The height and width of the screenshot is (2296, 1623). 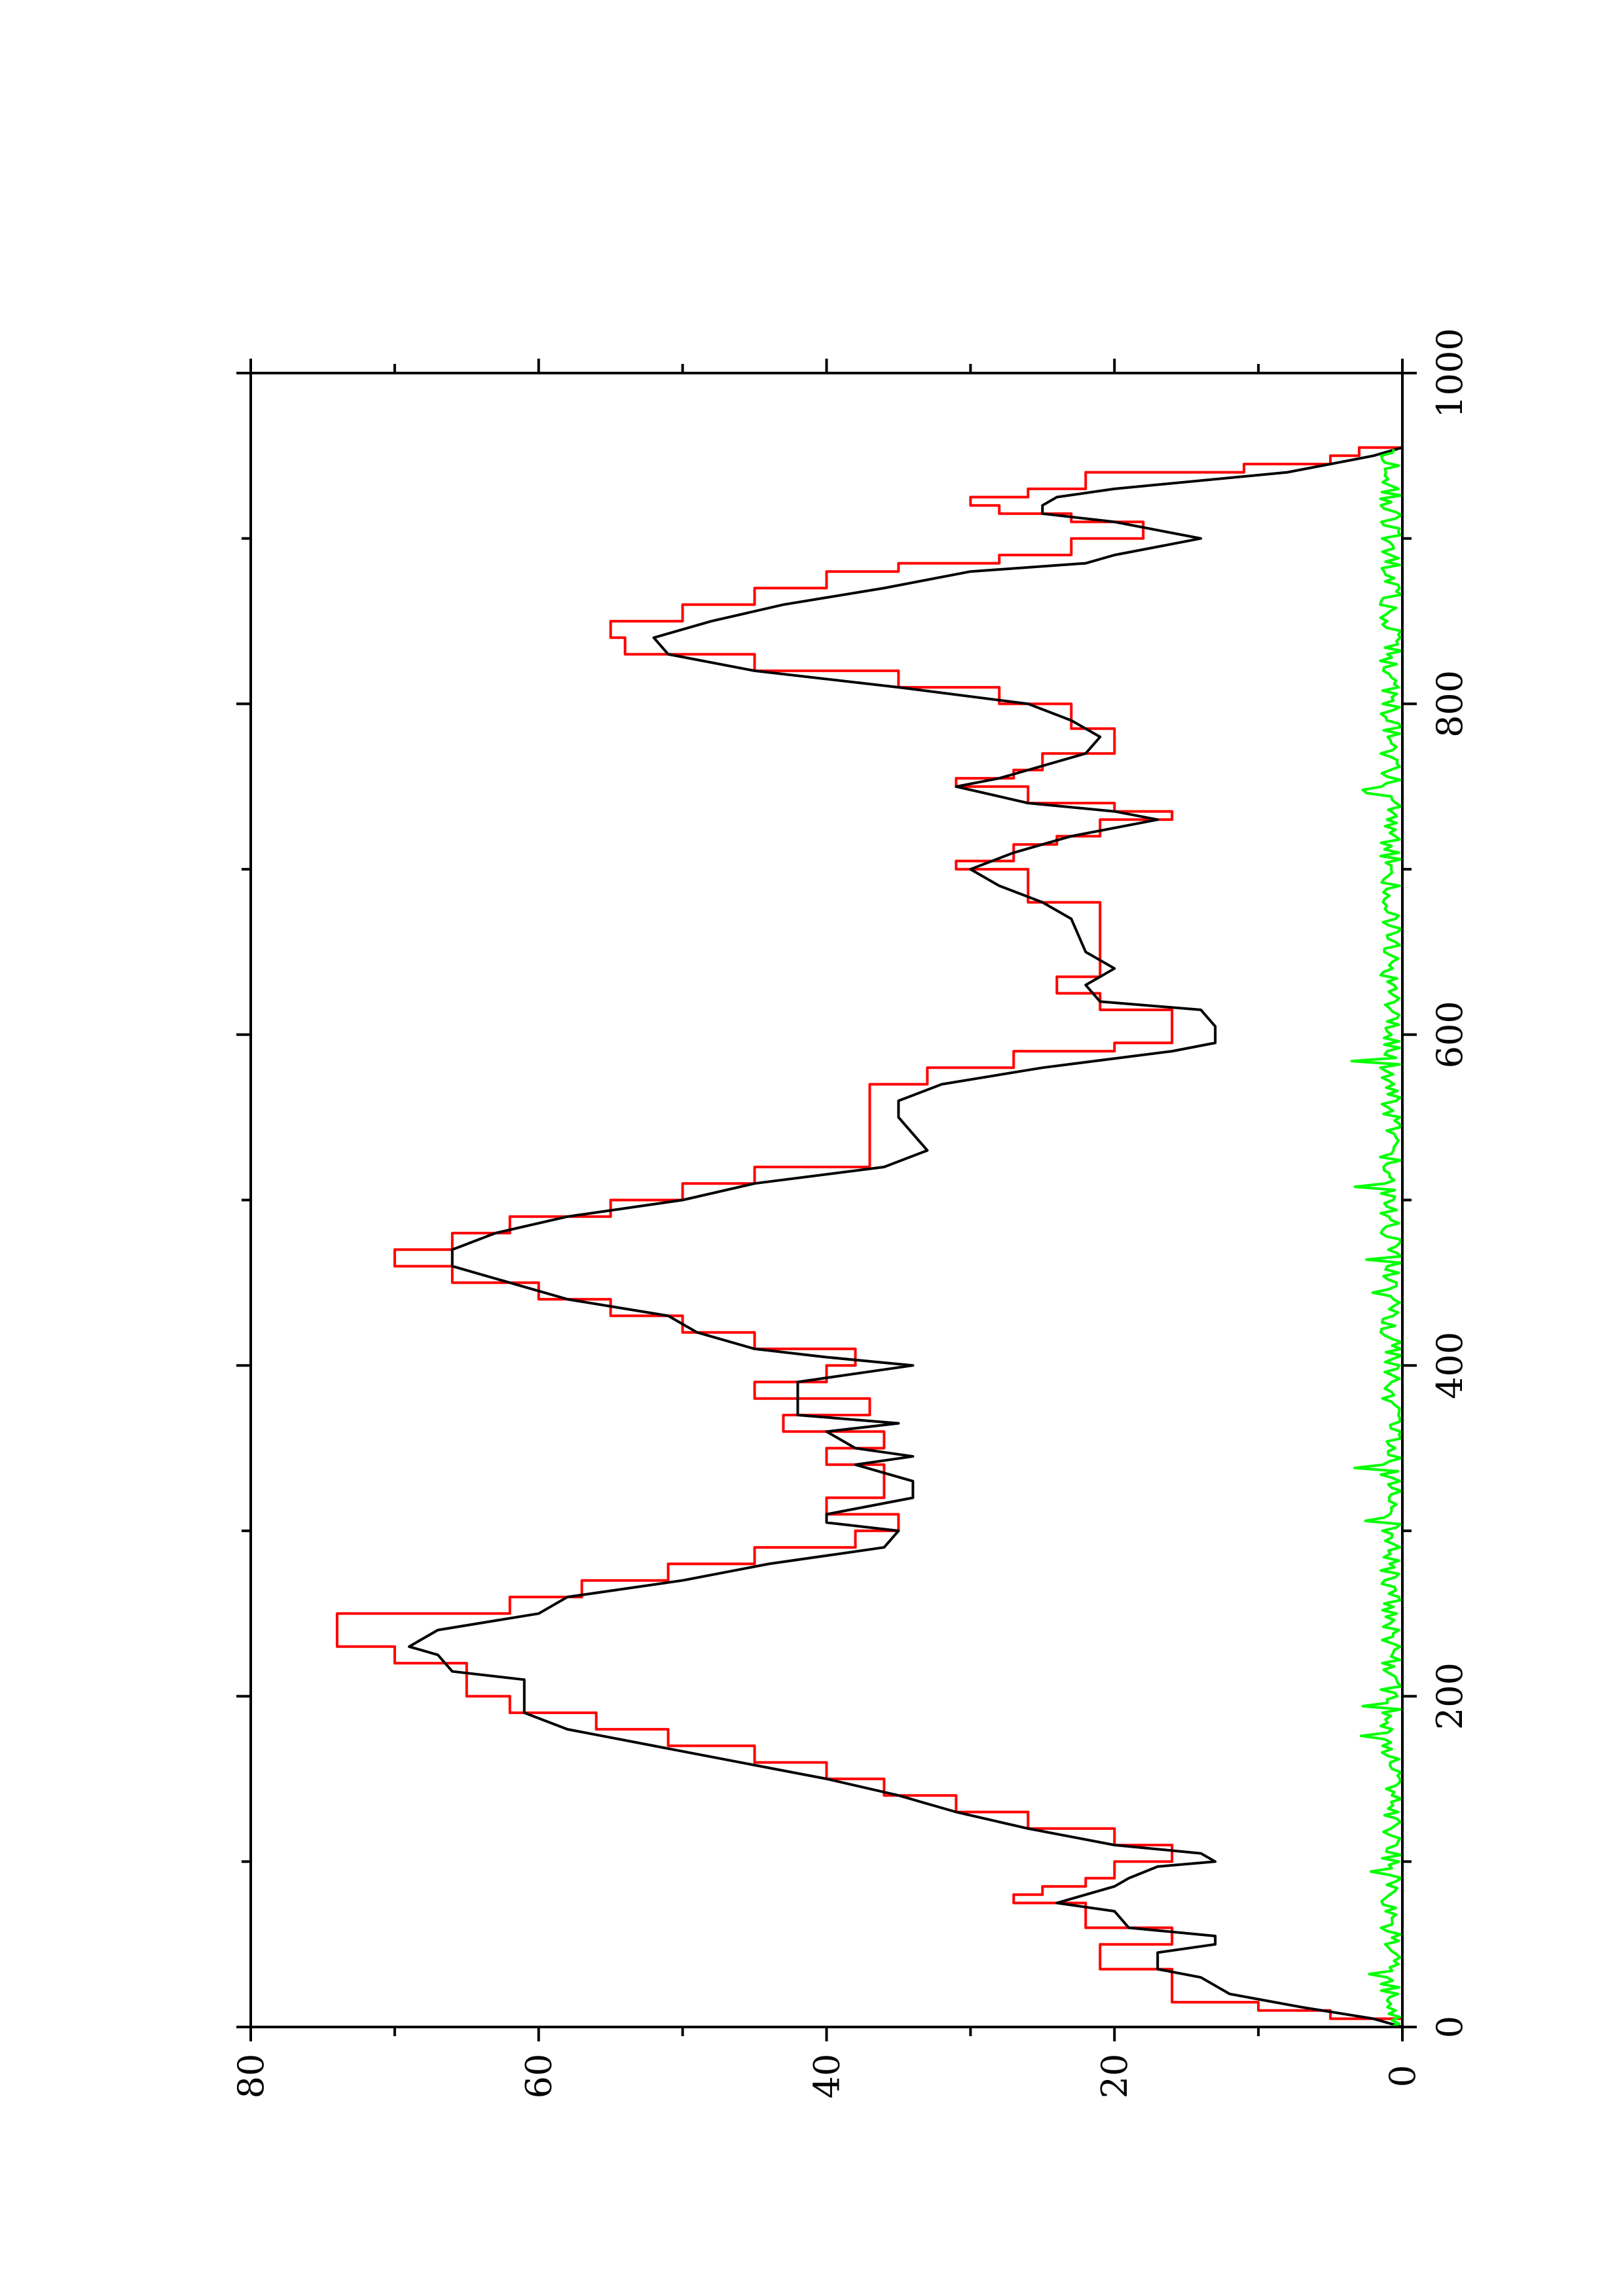 What do you see at coordinates (1376, 1238) in the screenshot?
I see `series-line-green-noise` at bounding box center [1376, 1238].